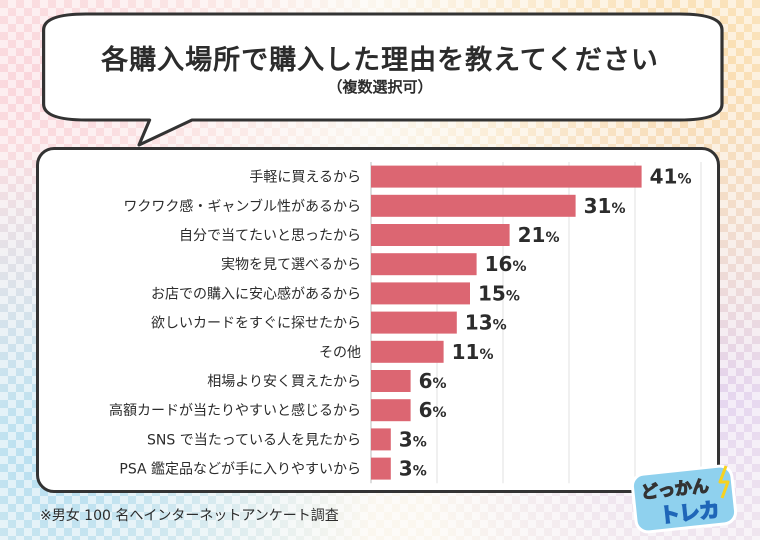 This screenshot has height=540, width=760. I want to click on chart-subtitle: （複数選択可）, so click(380, 87).